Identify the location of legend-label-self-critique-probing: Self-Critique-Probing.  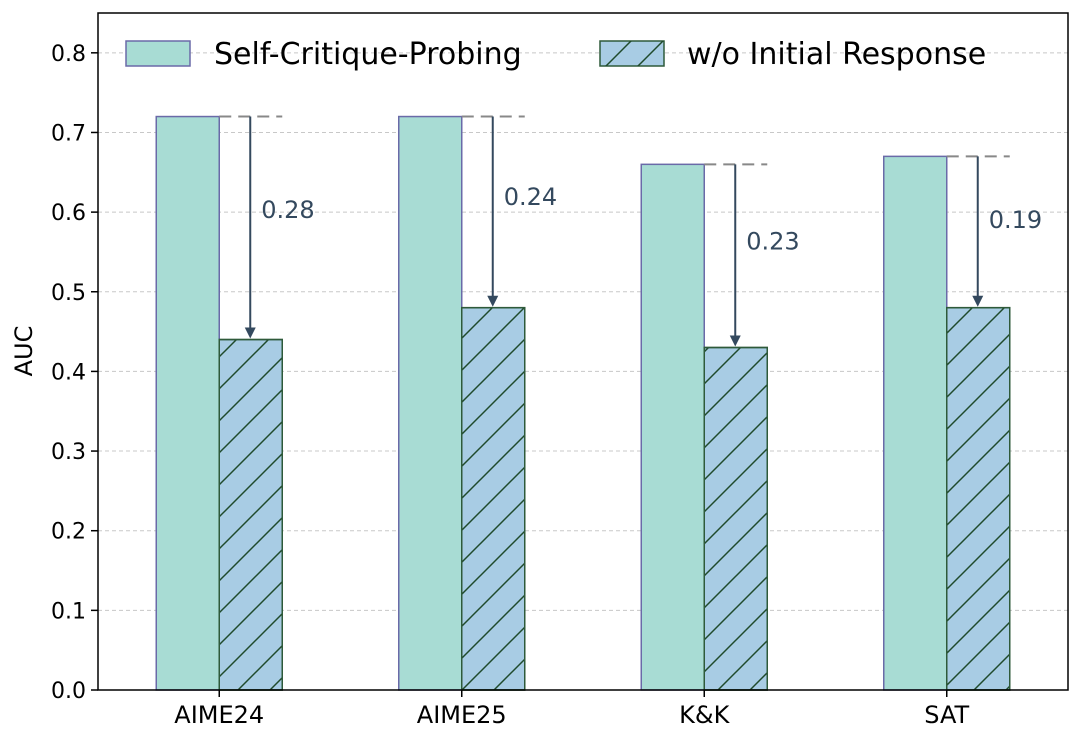
(368, 54).